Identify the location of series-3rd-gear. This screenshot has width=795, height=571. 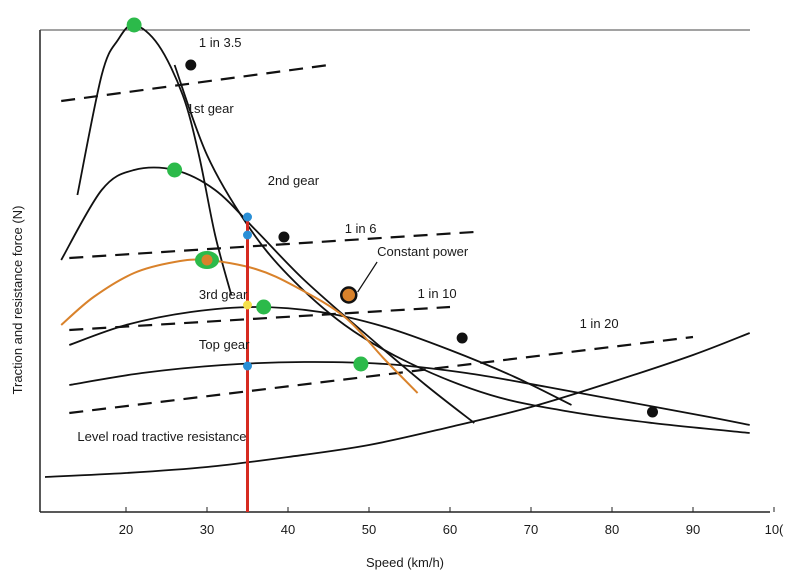
(320, 356).